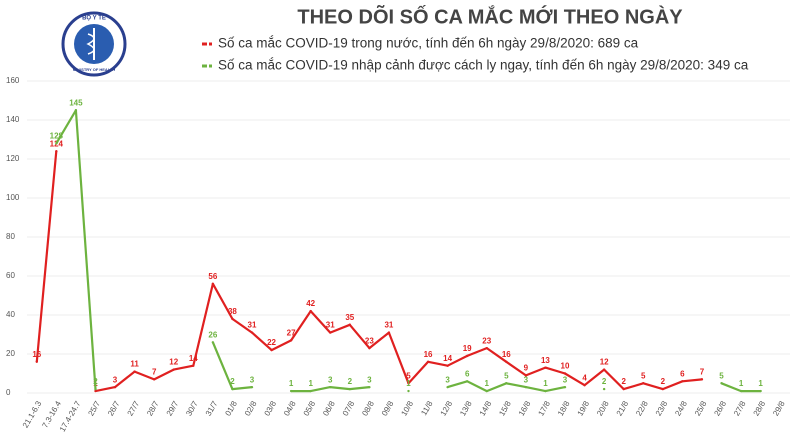  What do you see at coordinates (642, 408) in the screenshot?
I see `x-tick-label: 22/8` at bounding box center [642, 408].